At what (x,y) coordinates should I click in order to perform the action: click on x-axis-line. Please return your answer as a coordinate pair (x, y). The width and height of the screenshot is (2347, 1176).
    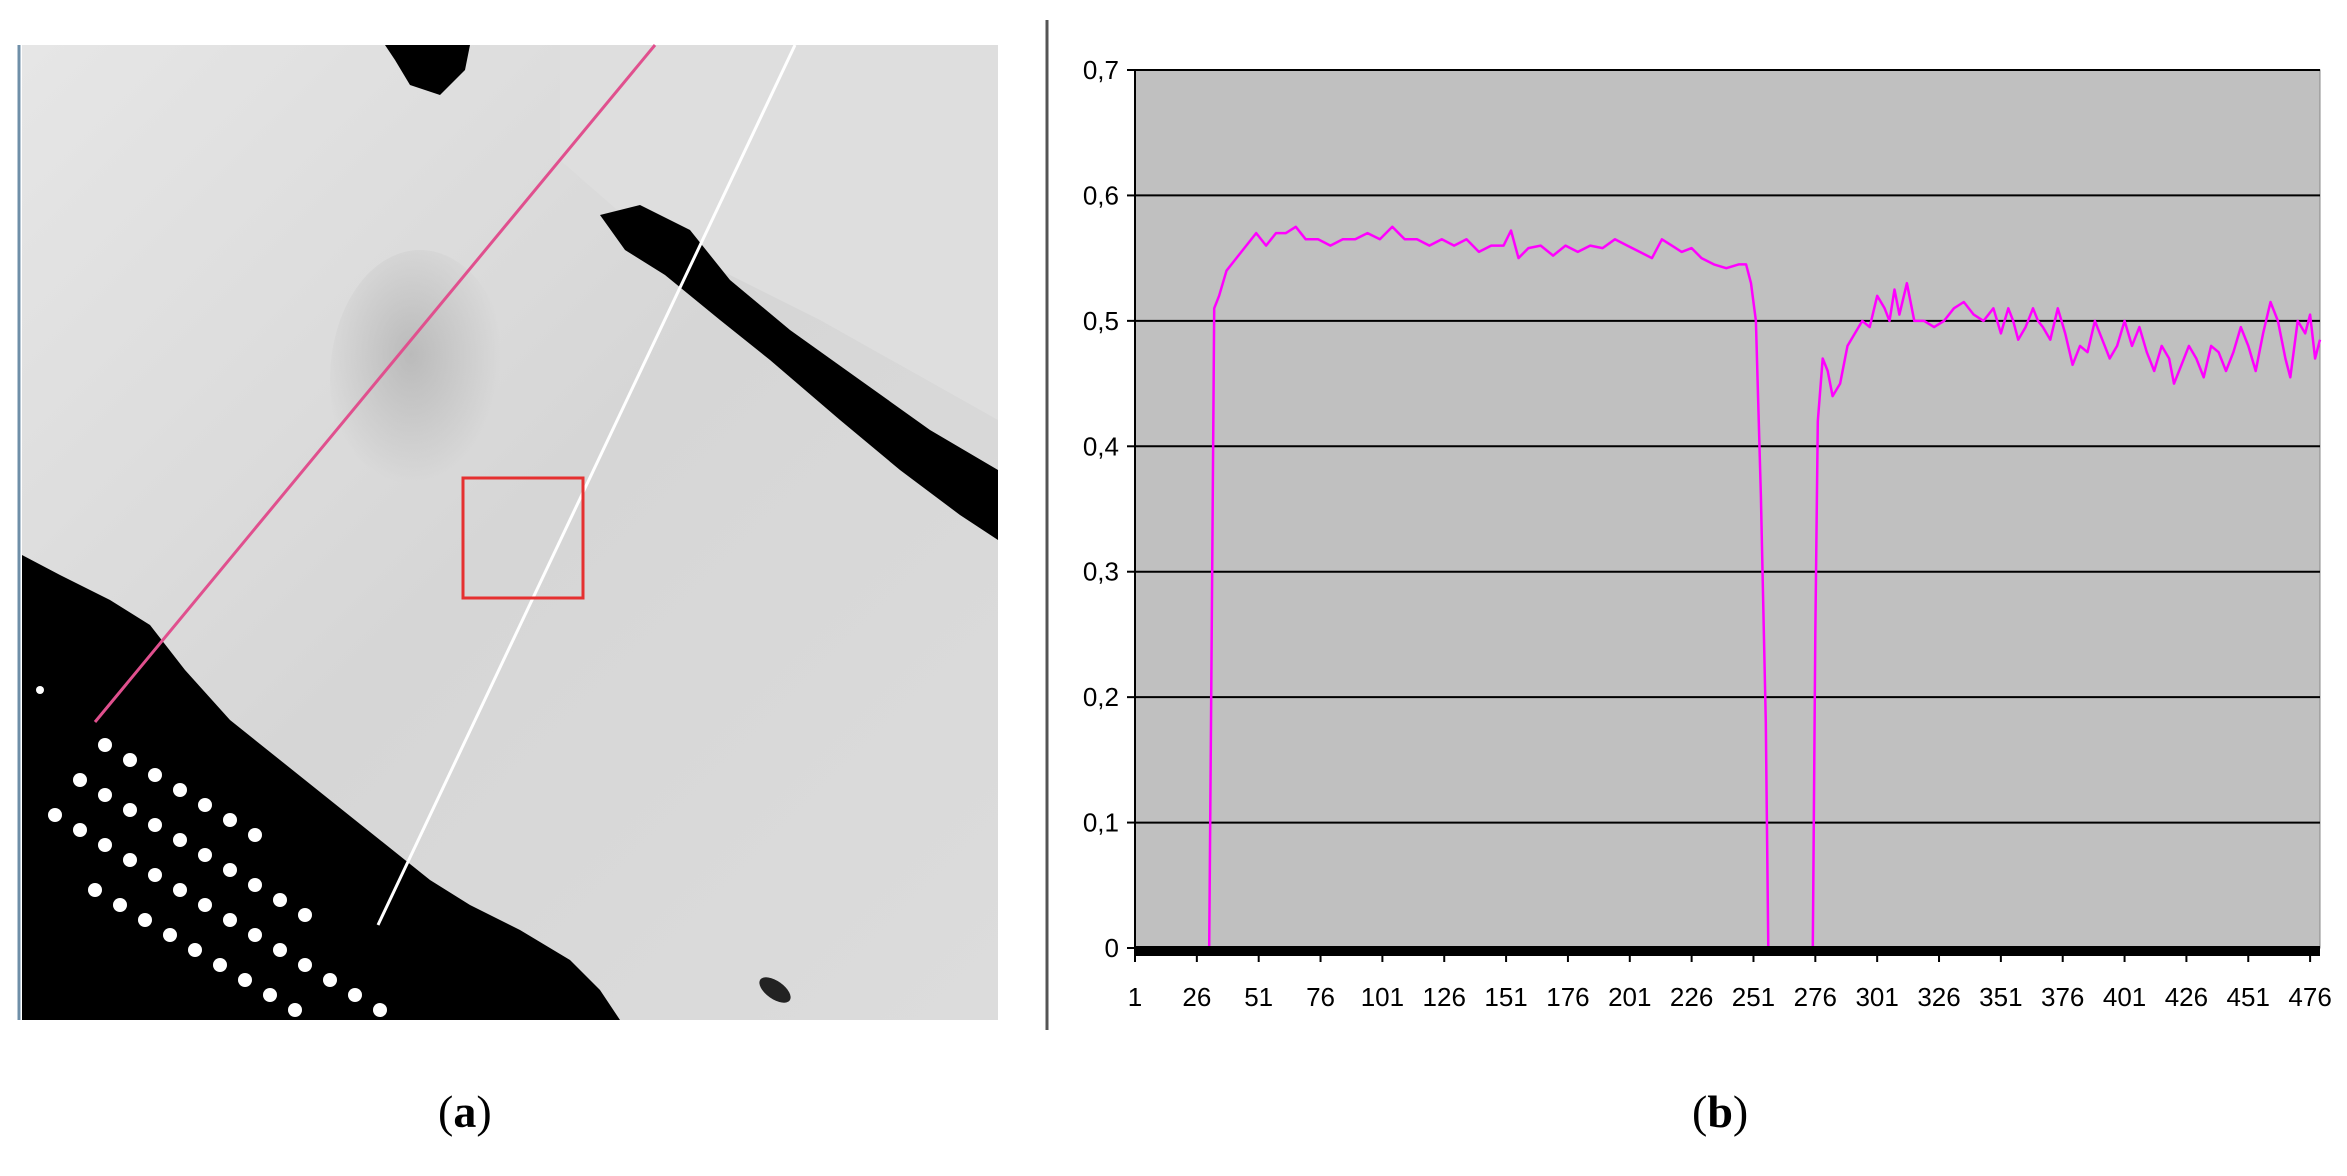
    Looking at the image, I should click on (1727, 951).